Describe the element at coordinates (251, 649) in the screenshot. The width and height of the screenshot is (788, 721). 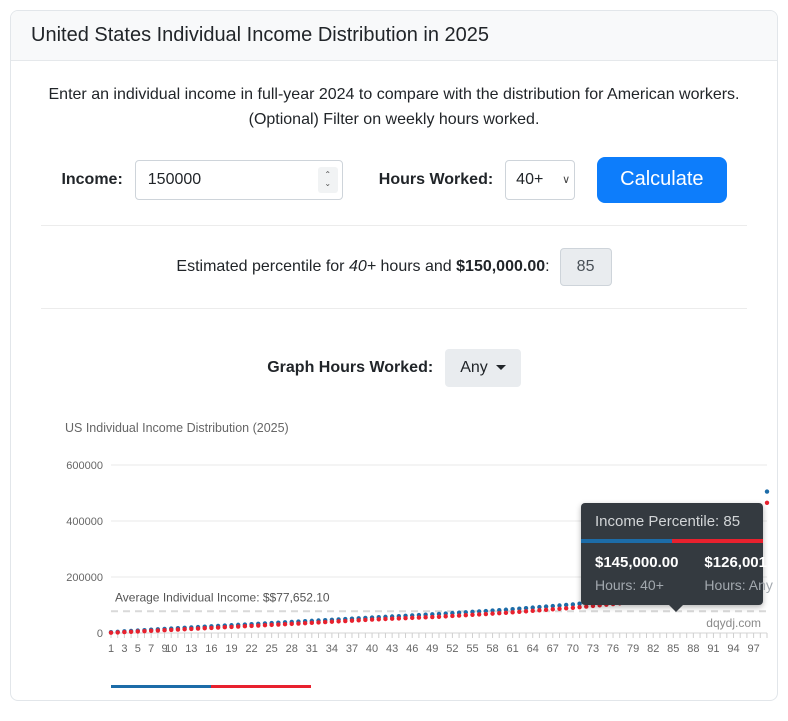
I see `svg-text: 22` at that location.